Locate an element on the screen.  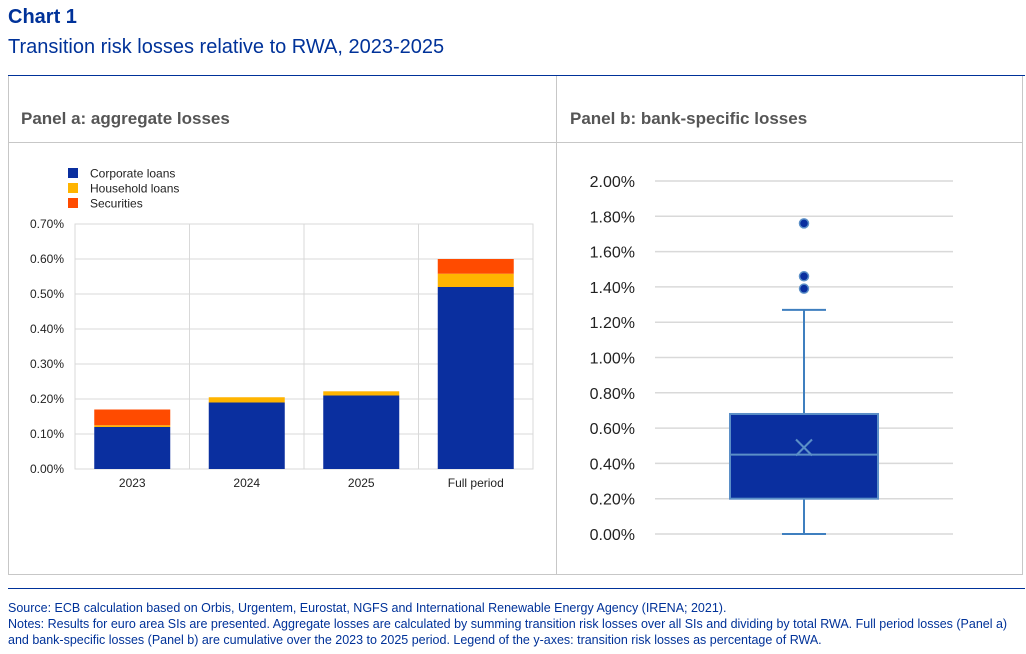
panel-b-title: Panel b: bank-specific losses is located at coordinates (689, 118).